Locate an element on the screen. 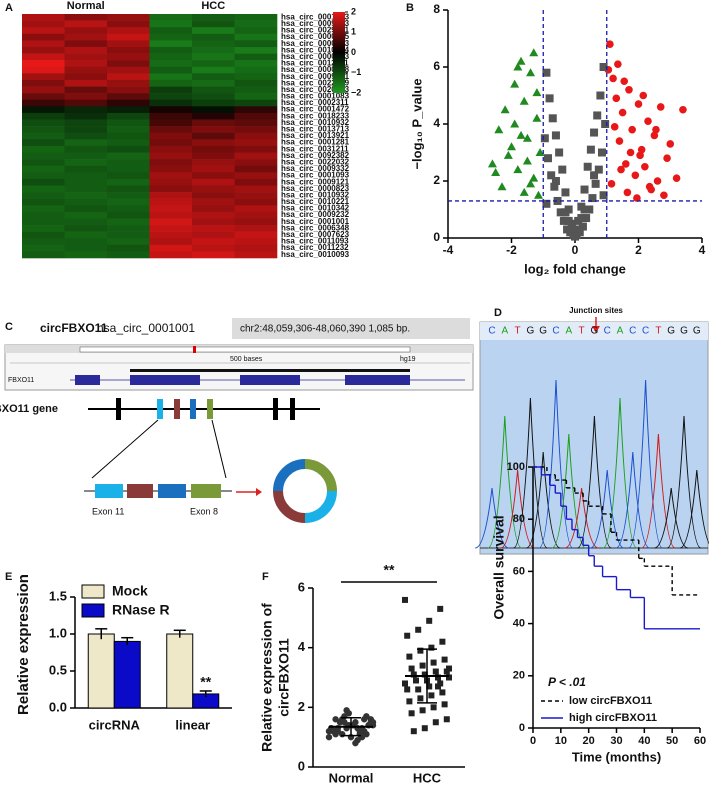 The width and height of the screenshot is (709, 794). y-tick-label: 2 is located at coordinates (436, 180).